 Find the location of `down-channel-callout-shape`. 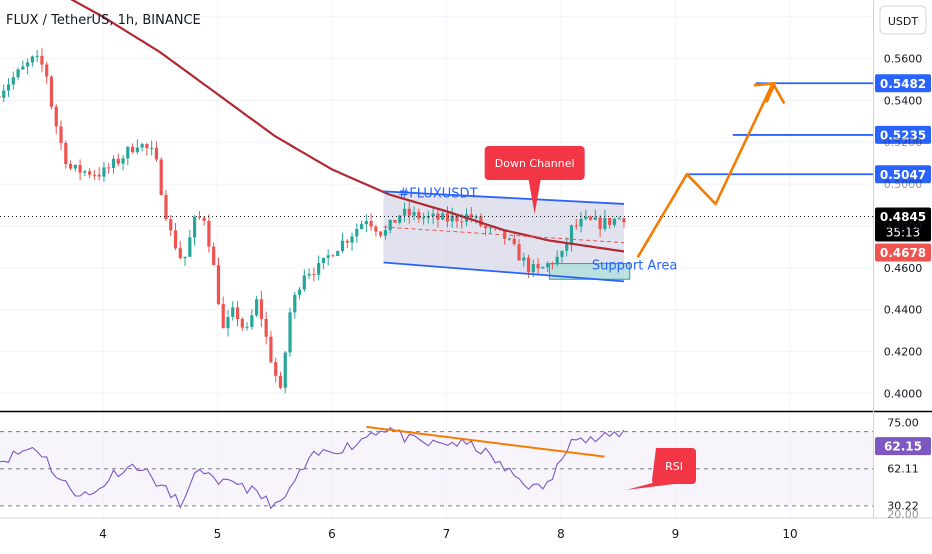

down-channel-callout-shape is located at coordinates (534, 180).